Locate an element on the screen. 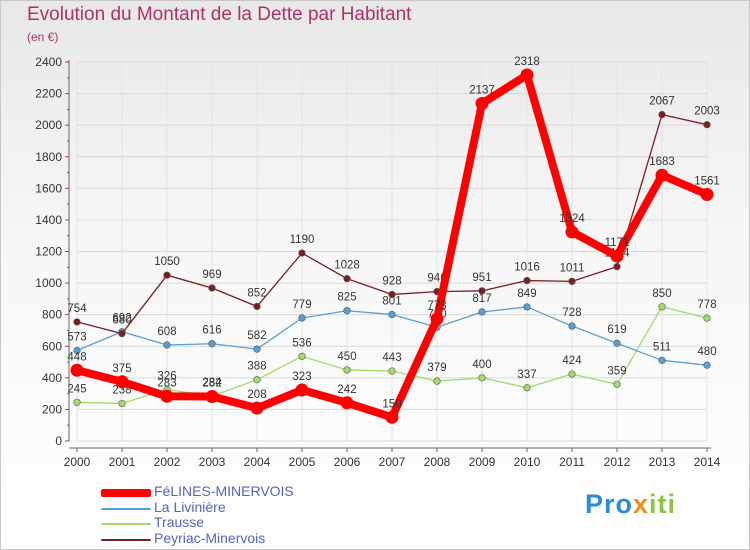  legend-label: La Livinière is located at coordinates (190, 506).